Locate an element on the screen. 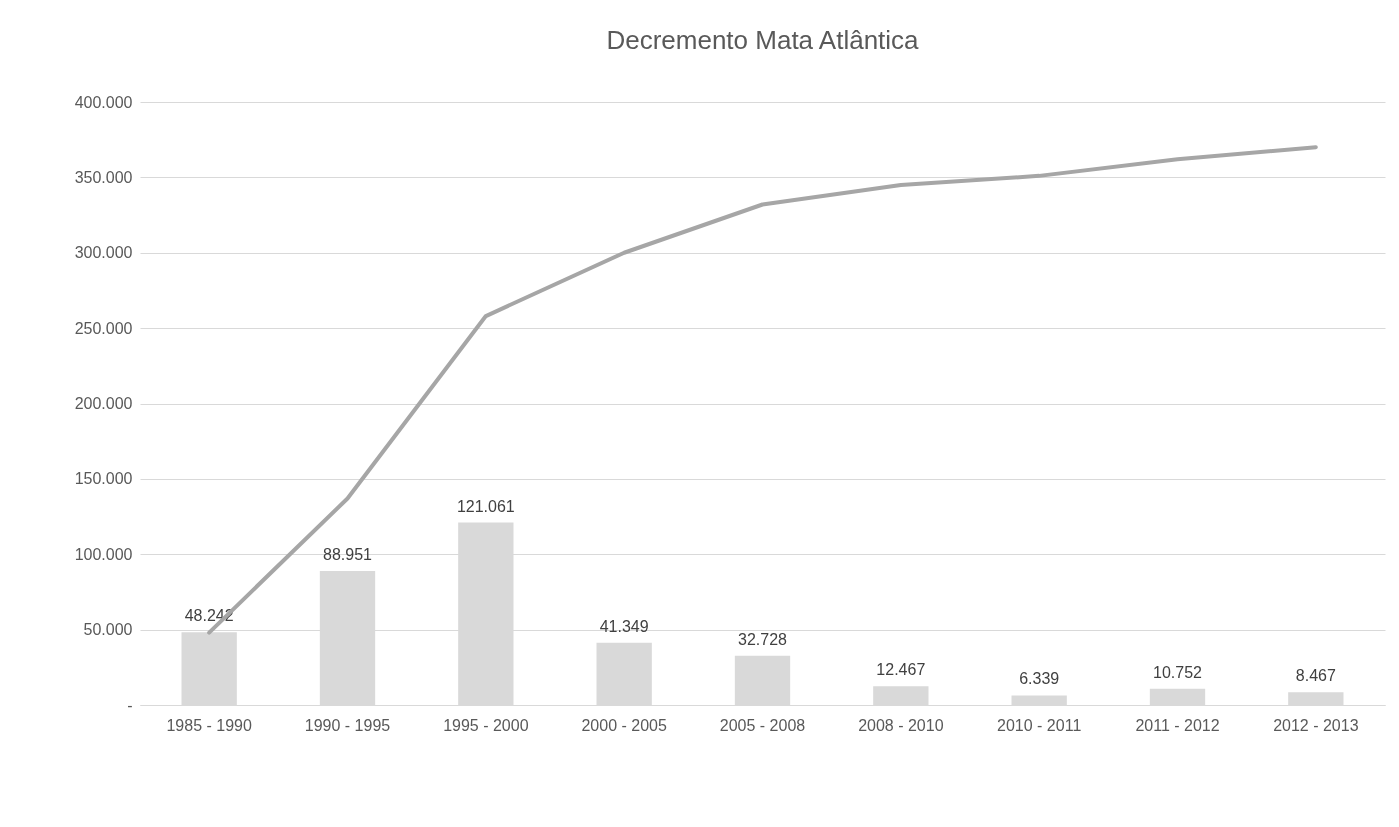 The height and width of the screenshot is (827, 1399). x-tick-label: 1995 - 2000 is located at coordinates (486, 725).